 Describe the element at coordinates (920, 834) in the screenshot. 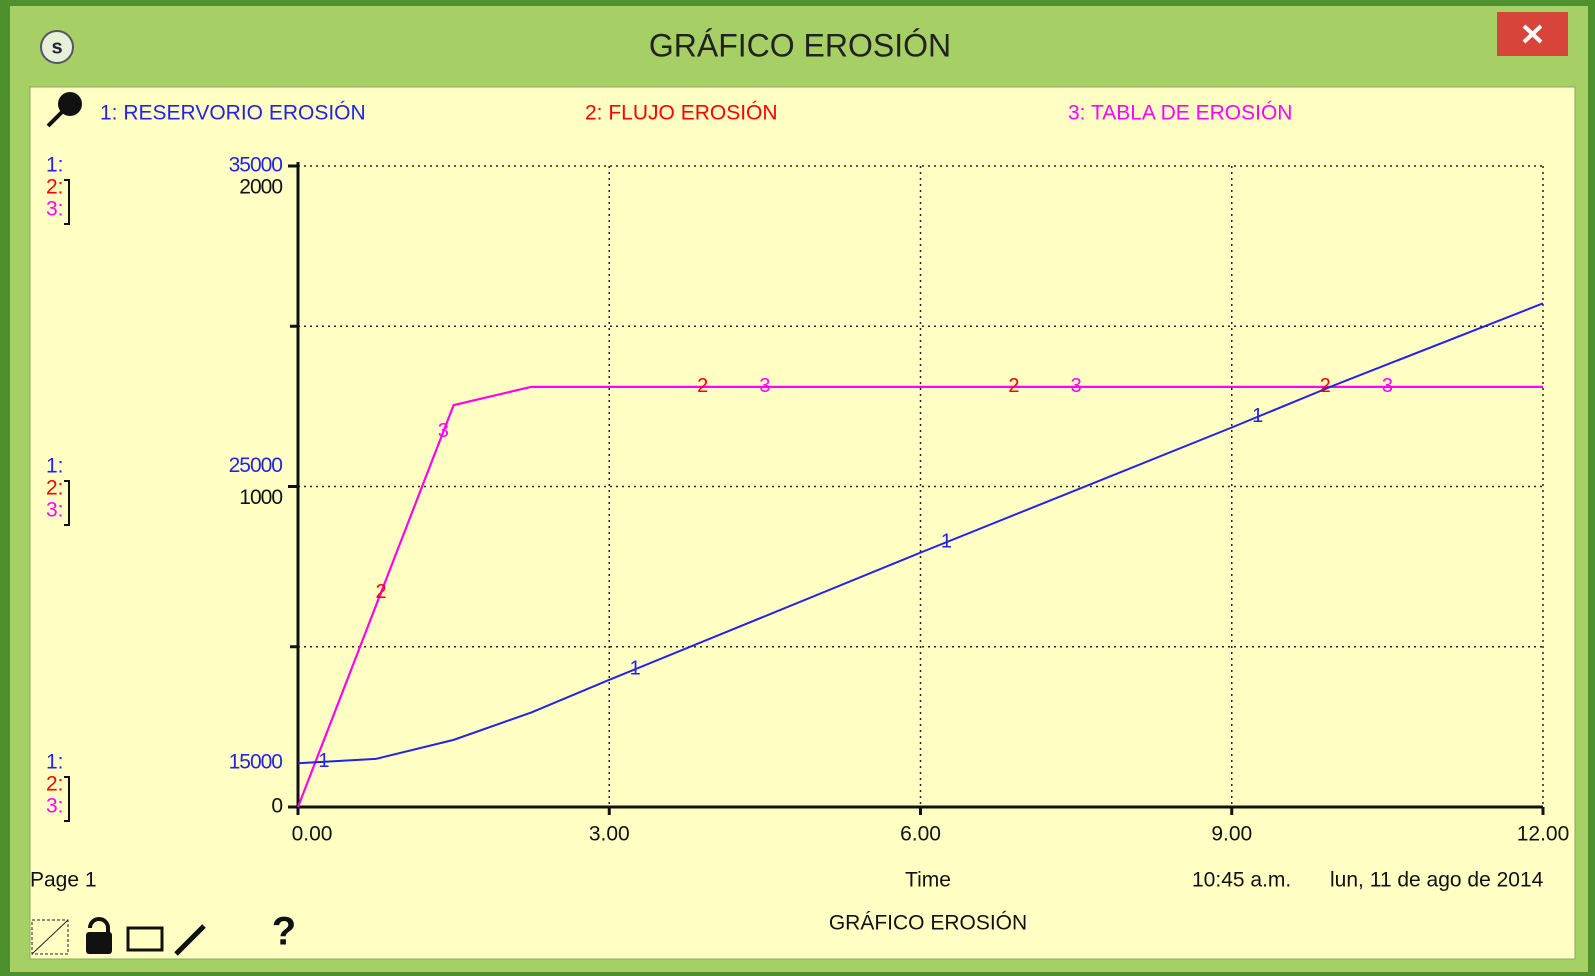

I see `x-tick-label: 6.00` at that location.